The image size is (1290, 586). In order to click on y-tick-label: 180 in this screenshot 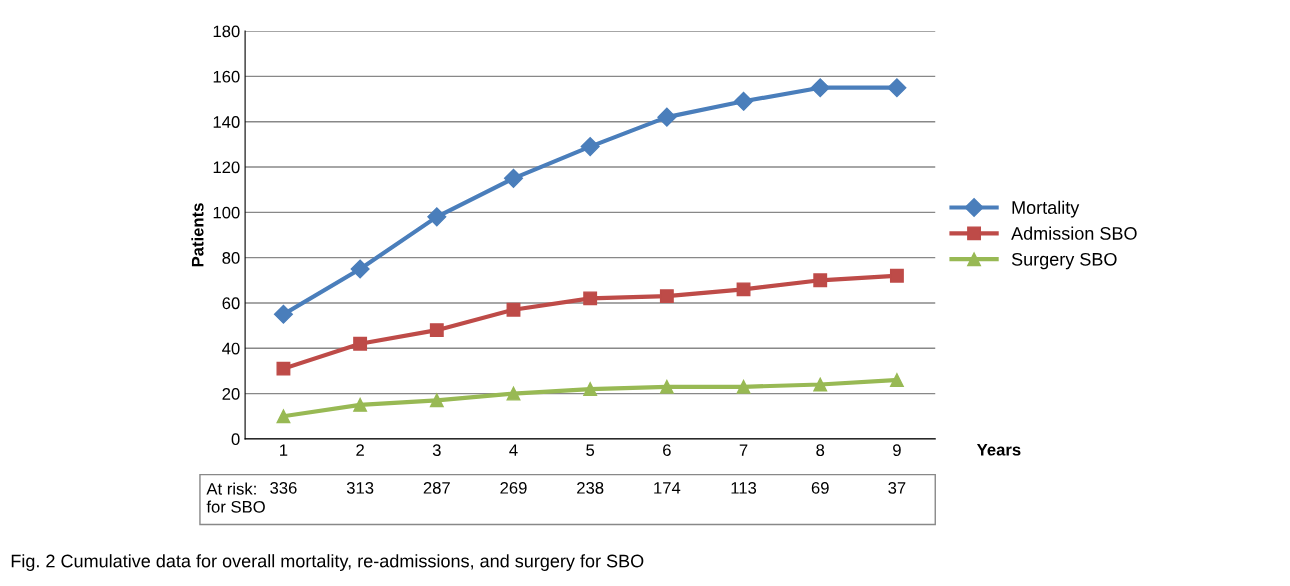, I will do `click(226, 31)`.